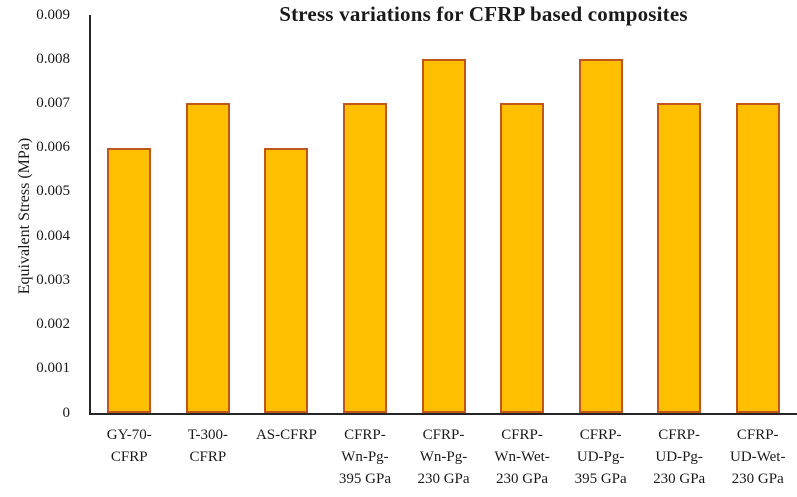 This screenshot has width=797, height=497. What do you see at coordinates (129, 446) in the screenshot?
I see `x-category-label: GY-70- CFRP` at bounding box center [129, 446].